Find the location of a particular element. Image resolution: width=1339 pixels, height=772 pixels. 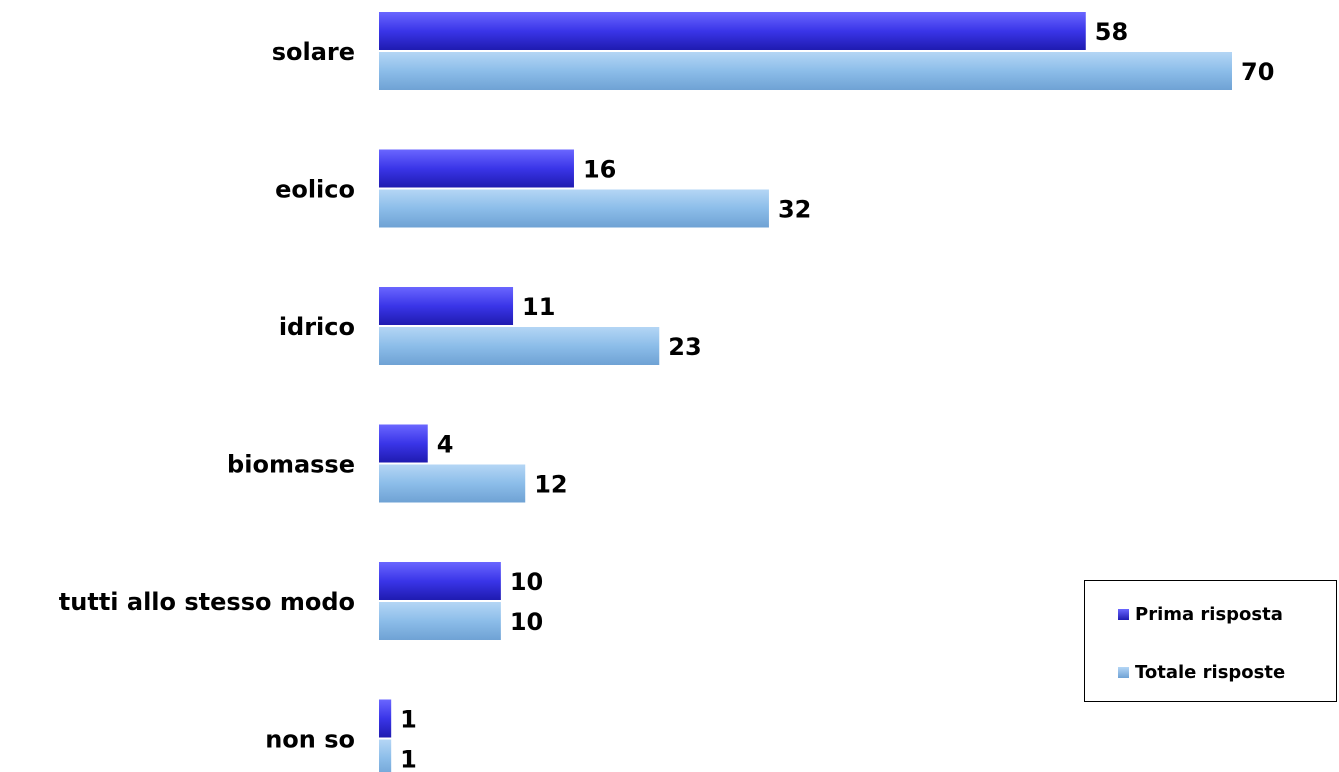

bar-totale-risposte-tutti-allo-stesso-modo is located at coordinates (440, 621).